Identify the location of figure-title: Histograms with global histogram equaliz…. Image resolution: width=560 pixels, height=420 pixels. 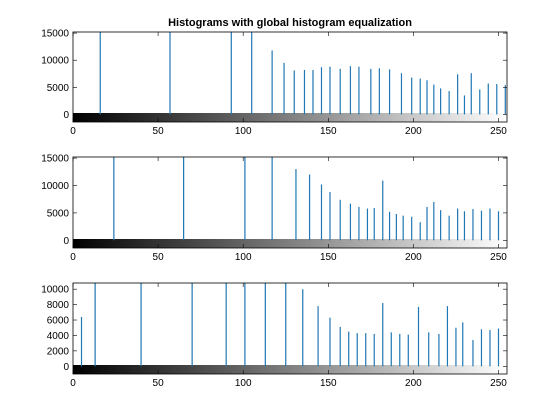
(290, 23).